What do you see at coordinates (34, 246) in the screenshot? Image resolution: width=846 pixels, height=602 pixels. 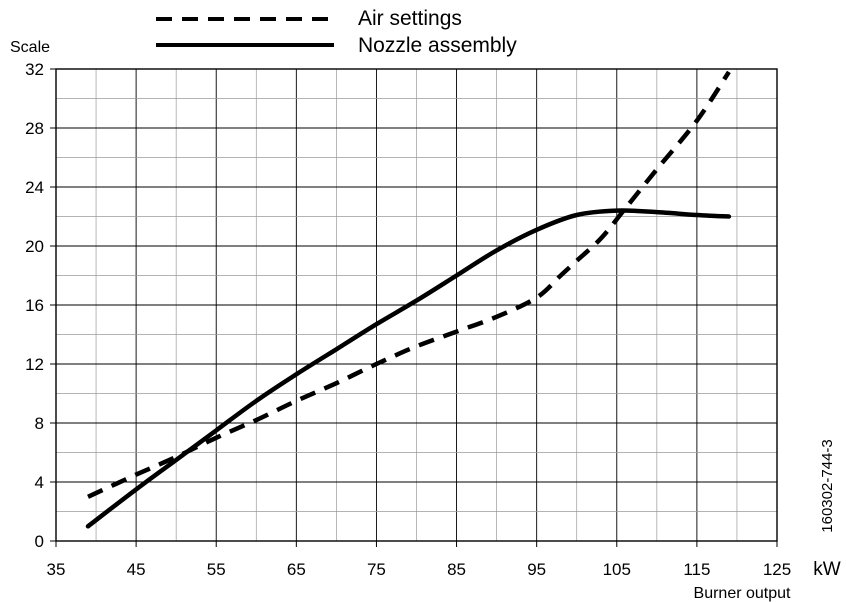 I see `y-tick-label: 20` at bounding box center [34, 246].